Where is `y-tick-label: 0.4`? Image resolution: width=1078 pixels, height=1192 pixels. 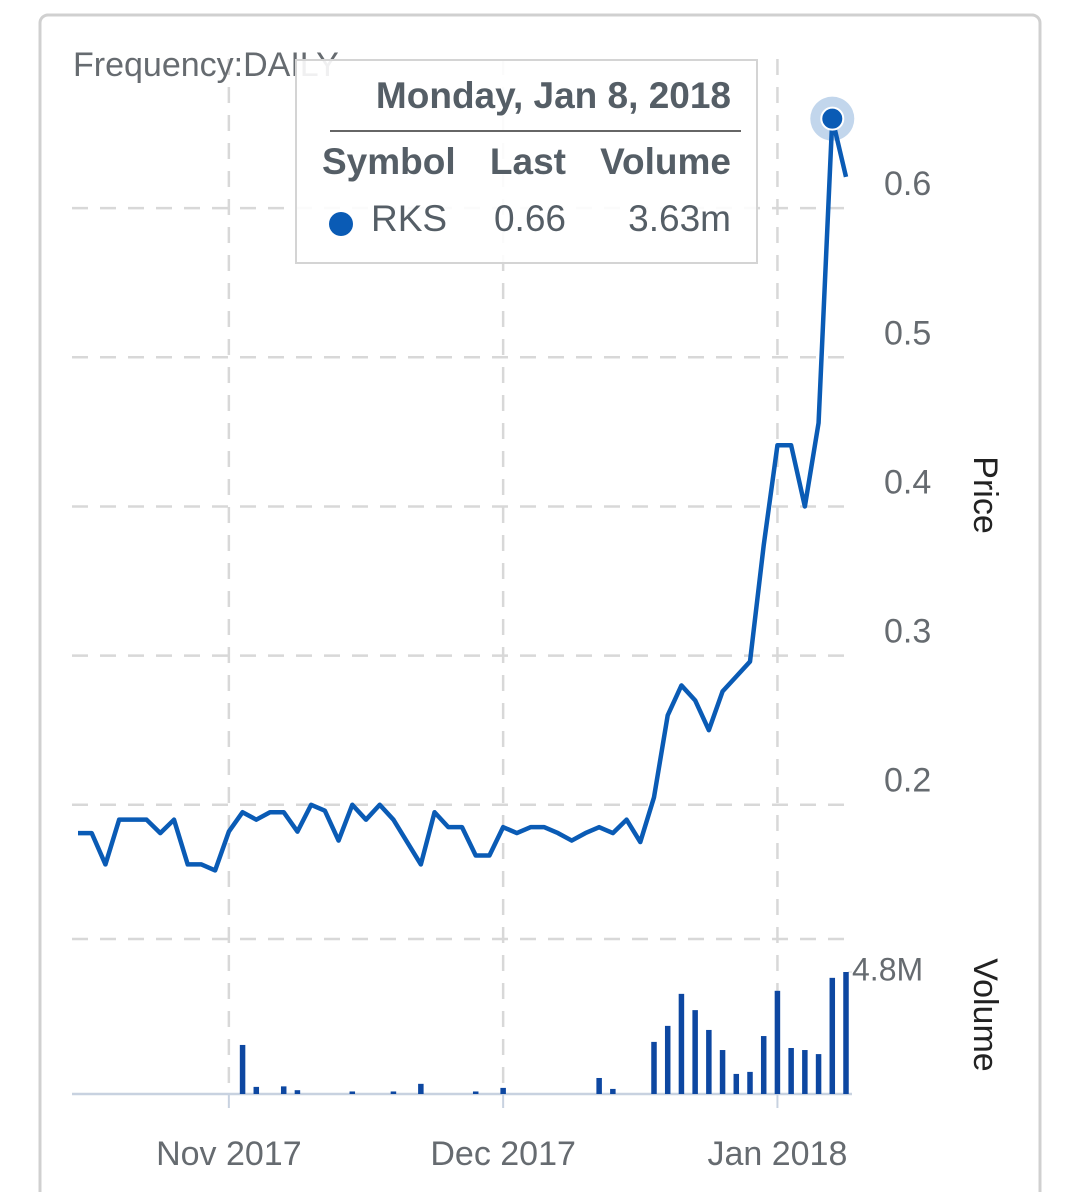
y-tick-label: 0.4 is located at coordinates (907, 482).